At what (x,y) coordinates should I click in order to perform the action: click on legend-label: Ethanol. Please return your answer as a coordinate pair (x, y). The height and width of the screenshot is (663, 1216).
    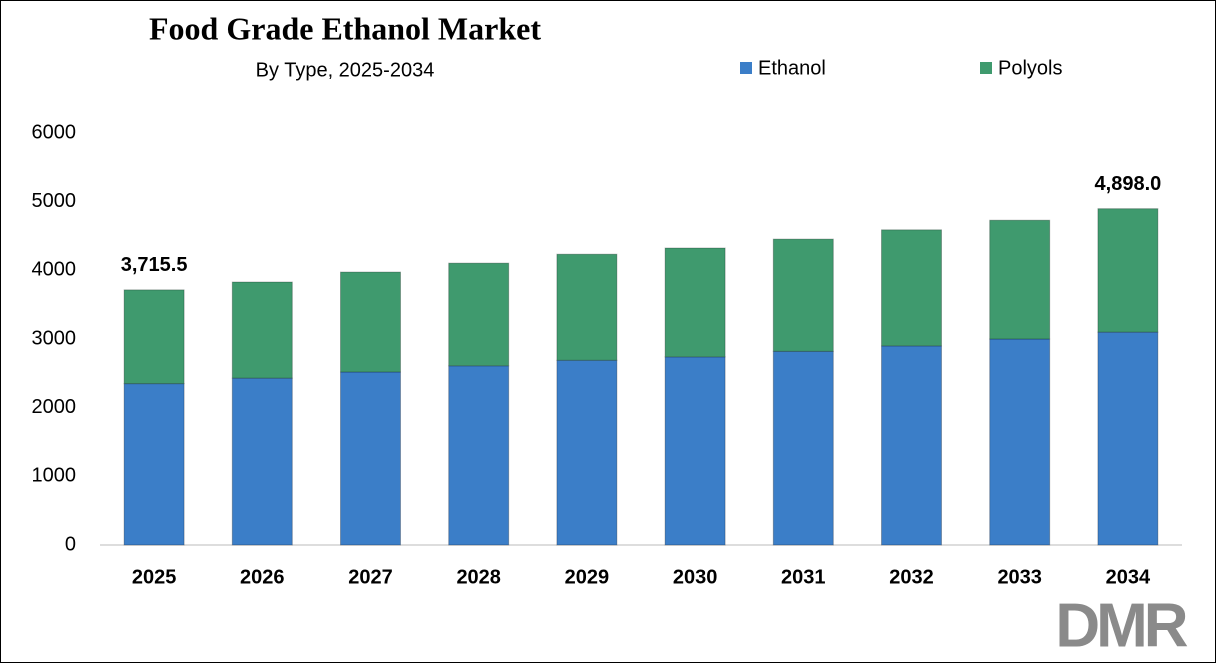
    Looking at the image, I should click on (792, 68).